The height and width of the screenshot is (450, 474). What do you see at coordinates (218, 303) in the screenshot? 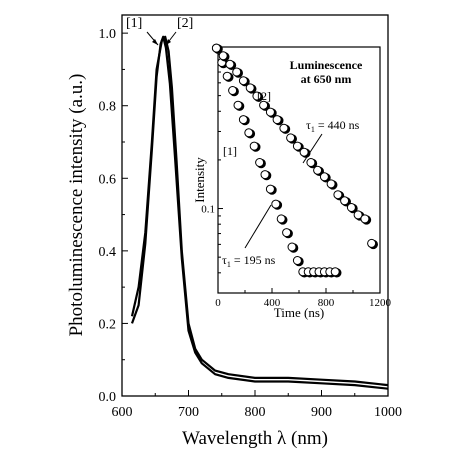
I see `inset-x-tick-label: 0` at bounding box center [218, 303].